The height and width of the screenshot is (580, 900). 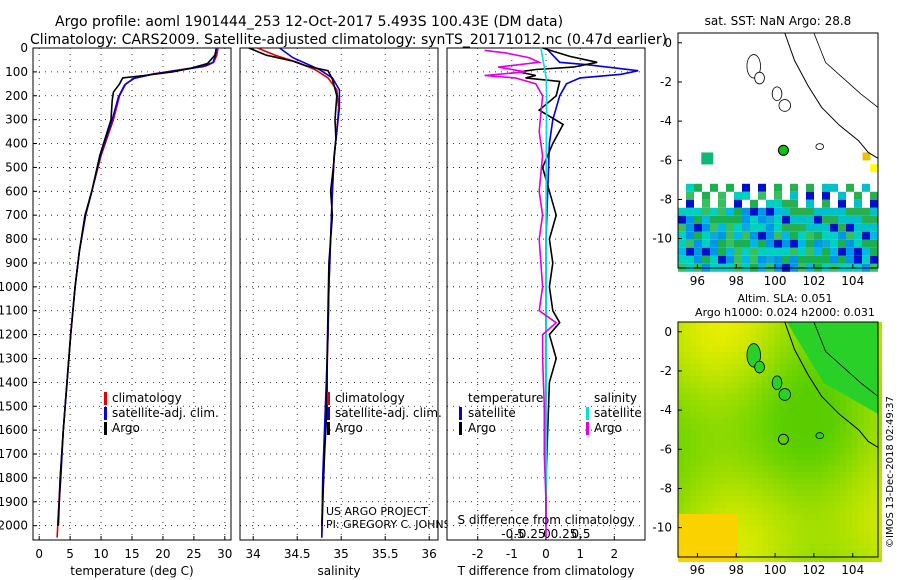 I want to click on legend-title-salinity: salinity, so click(x=615, y=398).